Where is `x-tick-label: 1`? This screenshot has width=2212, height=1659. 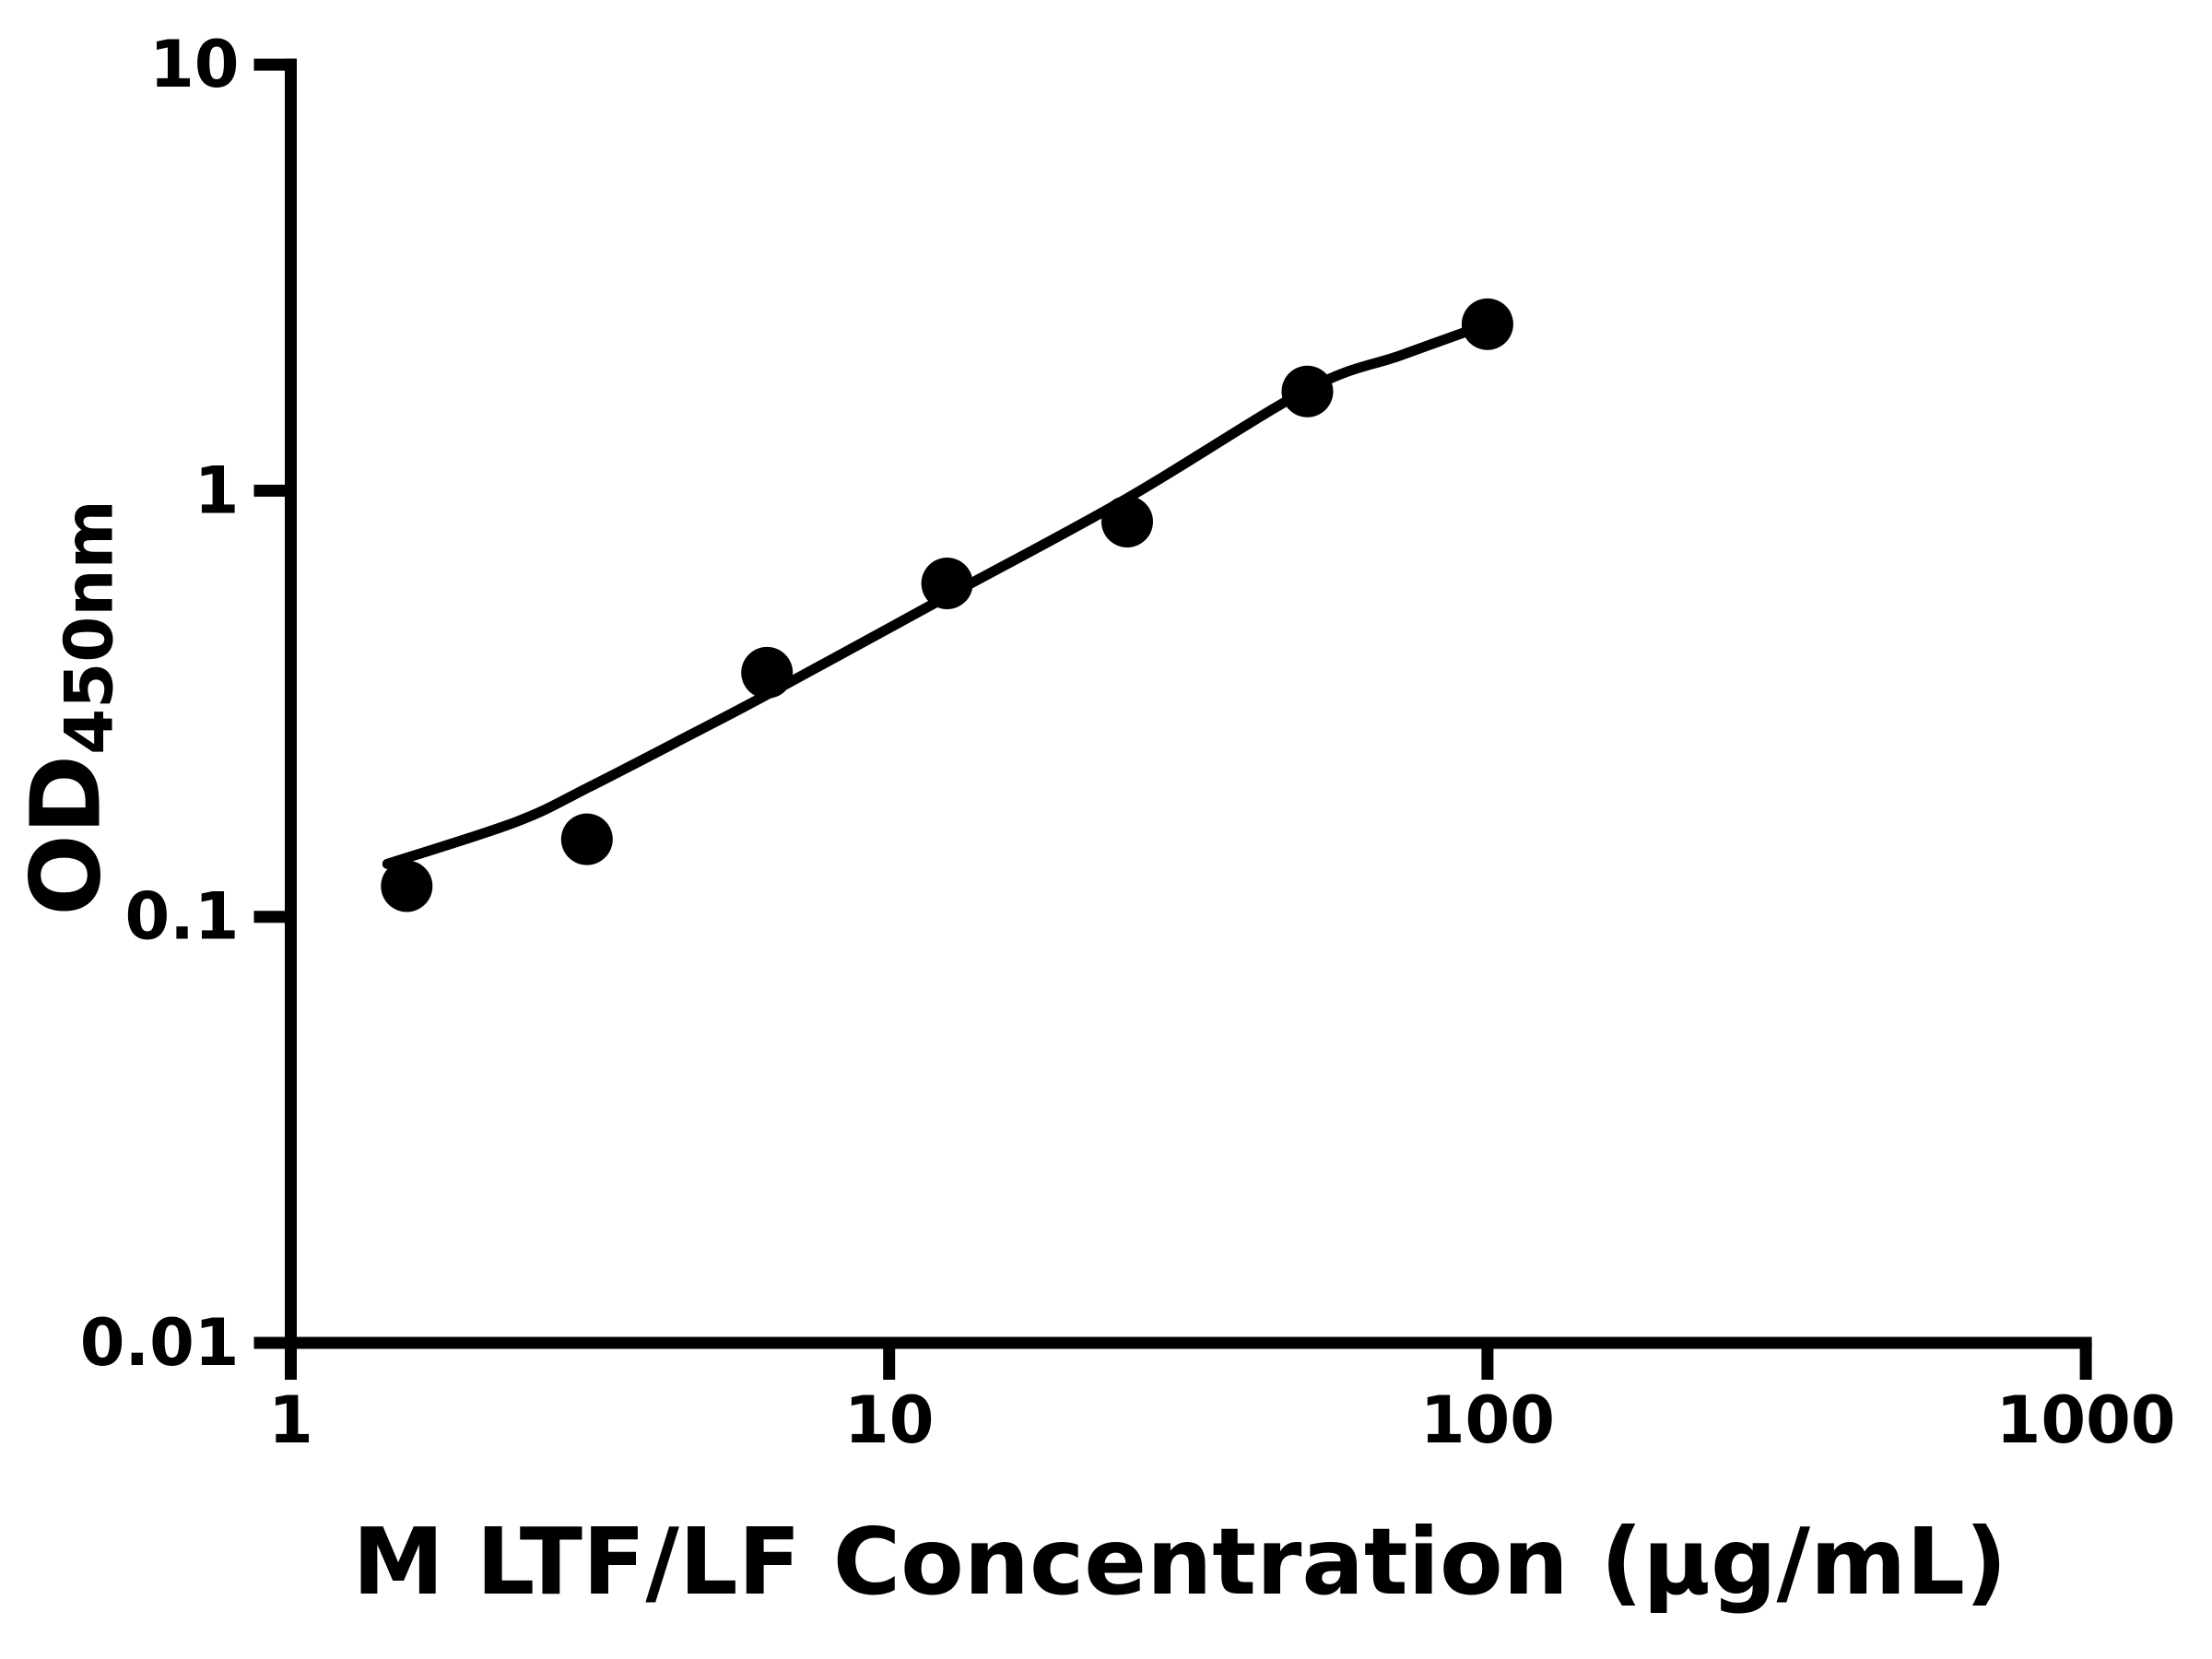
x-tick-label: 1 is located at coordinates (290, 1420).